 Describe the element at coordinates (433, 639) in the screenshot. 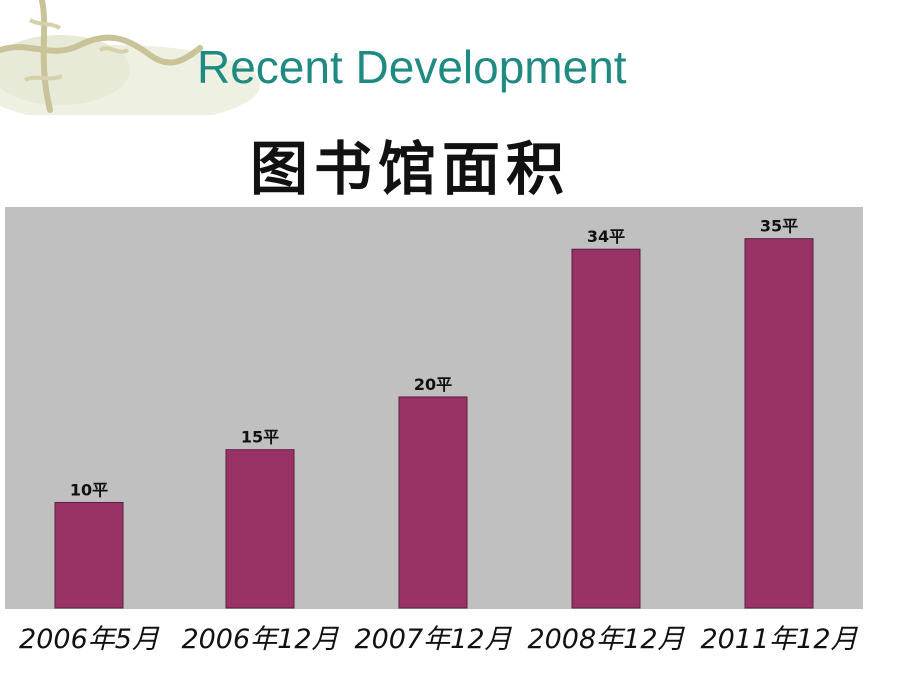

I see `x-tick-label-3: 2007年12月` at that location.